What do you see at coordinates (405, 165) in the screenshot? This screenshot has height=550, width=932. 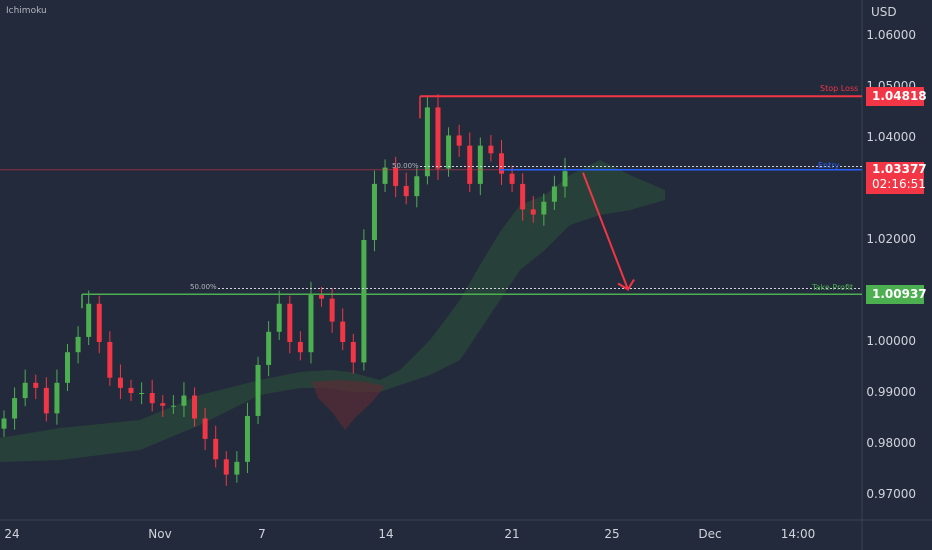 I see `fib-upper-label: 50.00%` at bounding box center [405, 165].